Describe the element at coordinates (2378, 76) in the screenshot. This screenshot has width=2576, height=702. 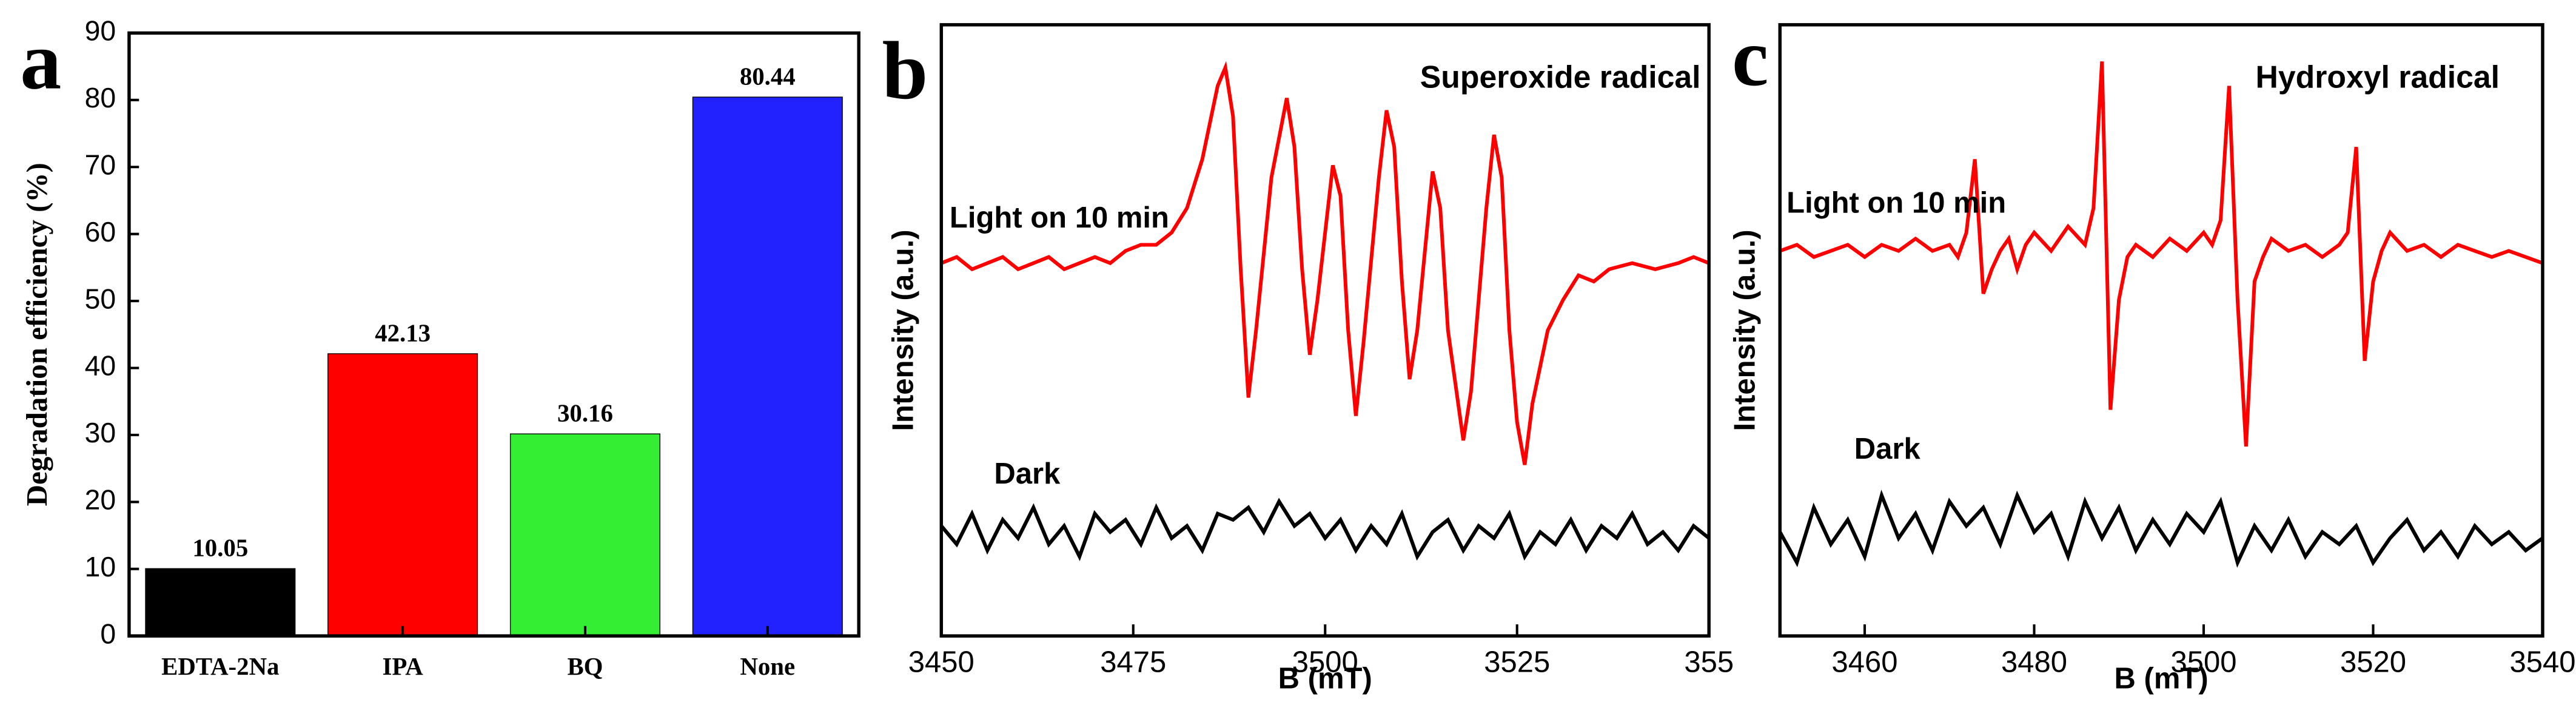
I see `chart-title: Hydroxyl radical` at that location.